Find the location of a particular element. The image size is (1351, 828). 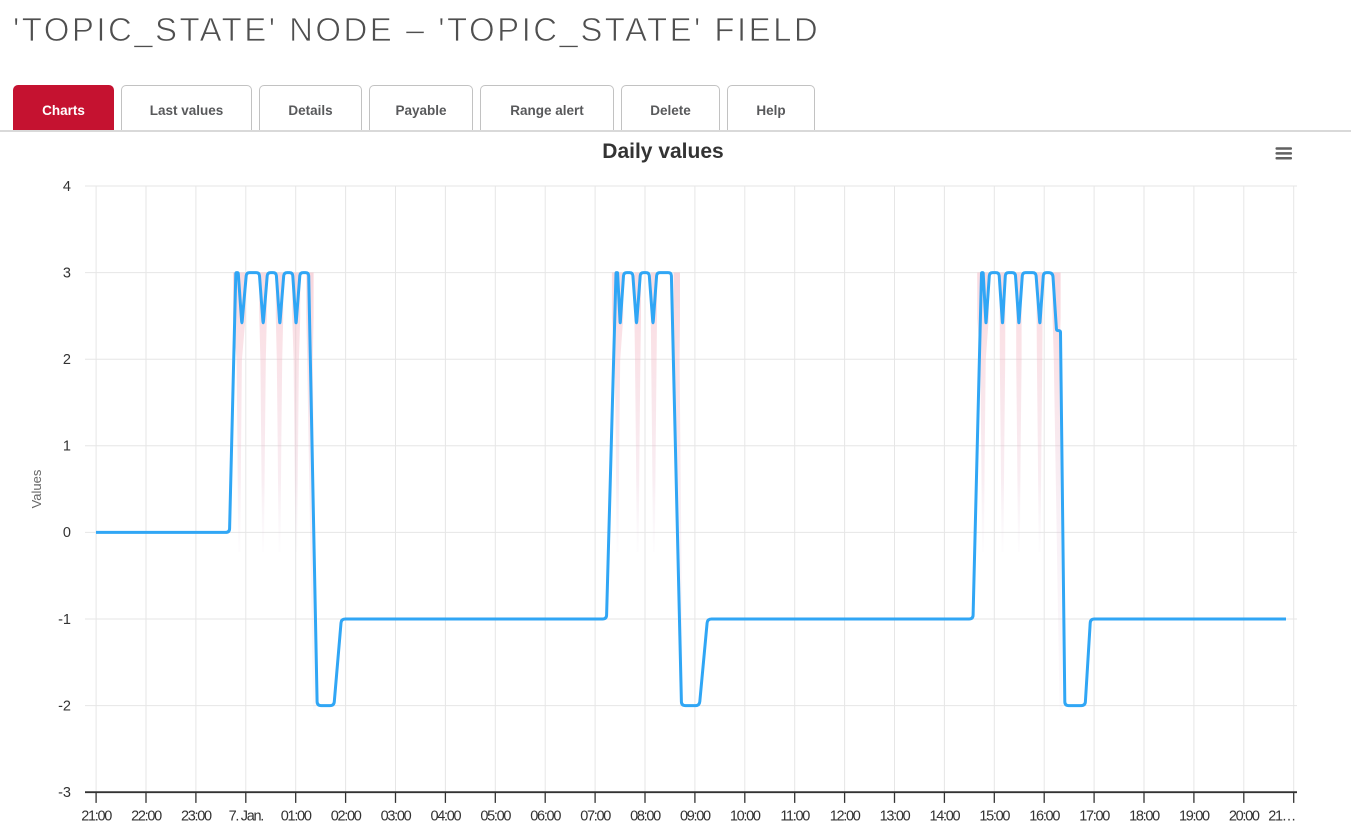

svg-text: 16:00 is located at coordinates (1044, 817).